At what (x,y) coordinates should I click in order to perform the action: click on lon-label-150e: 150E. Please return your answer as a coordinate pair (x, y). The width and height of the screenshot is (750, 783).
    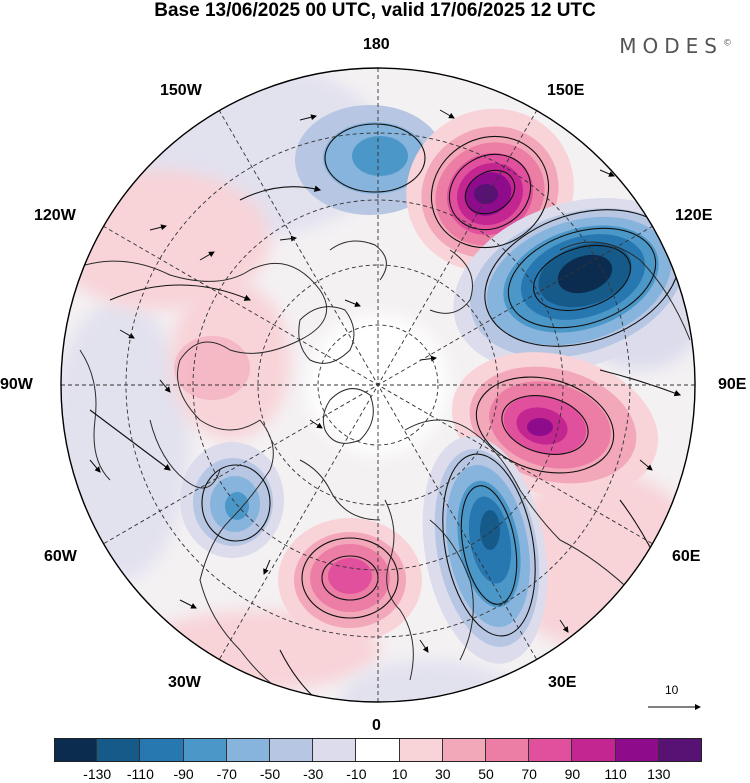
    Looking at the image, I should click on (566, 90).